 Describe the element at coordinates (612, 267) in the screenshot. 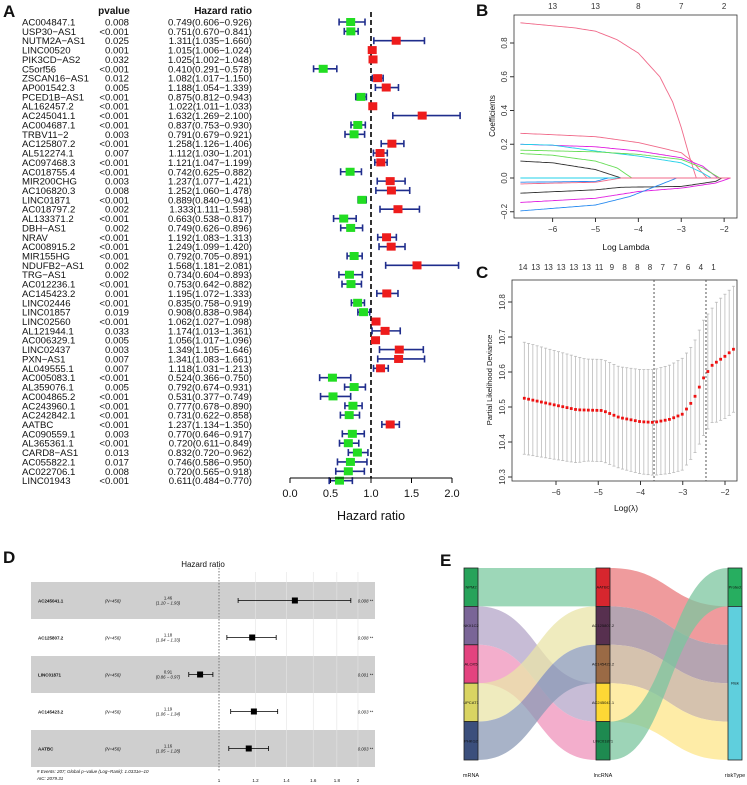

I see `top-axis-label: 9` at that location.